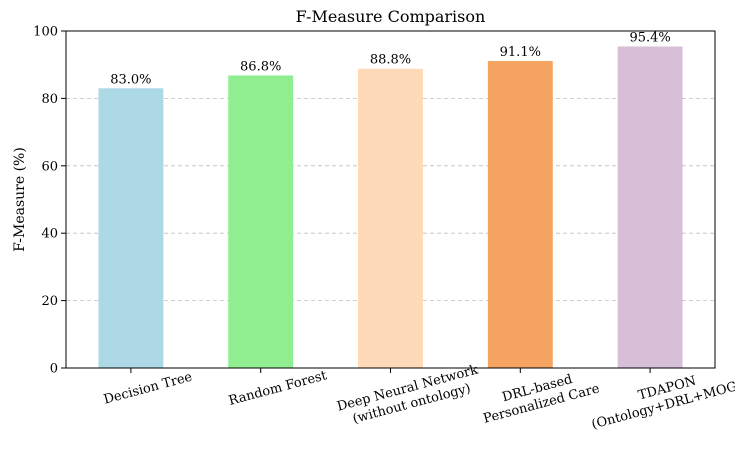 This screenshot has width=735, height=453. I want to click on y-tick-label: 100, so click(45, 32).